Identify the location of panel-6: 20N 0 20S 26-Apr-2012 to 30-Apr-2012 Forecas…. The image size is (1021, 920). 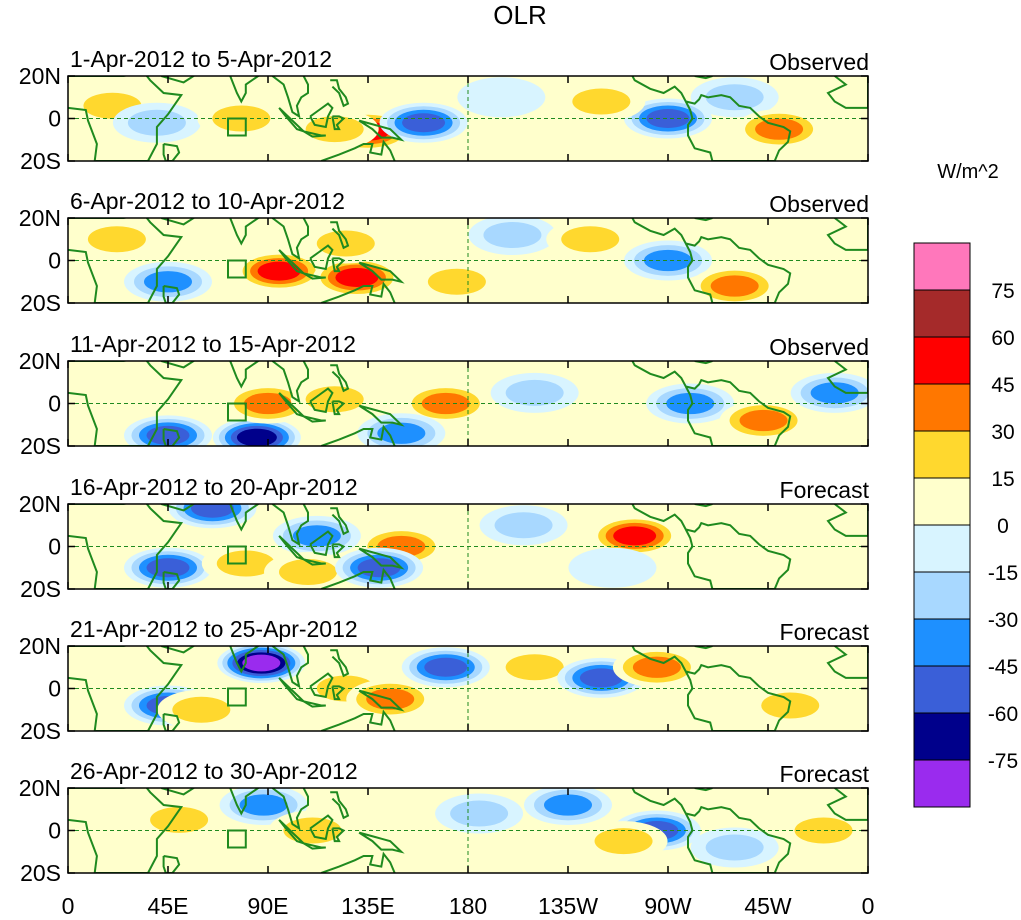
(444, 822).